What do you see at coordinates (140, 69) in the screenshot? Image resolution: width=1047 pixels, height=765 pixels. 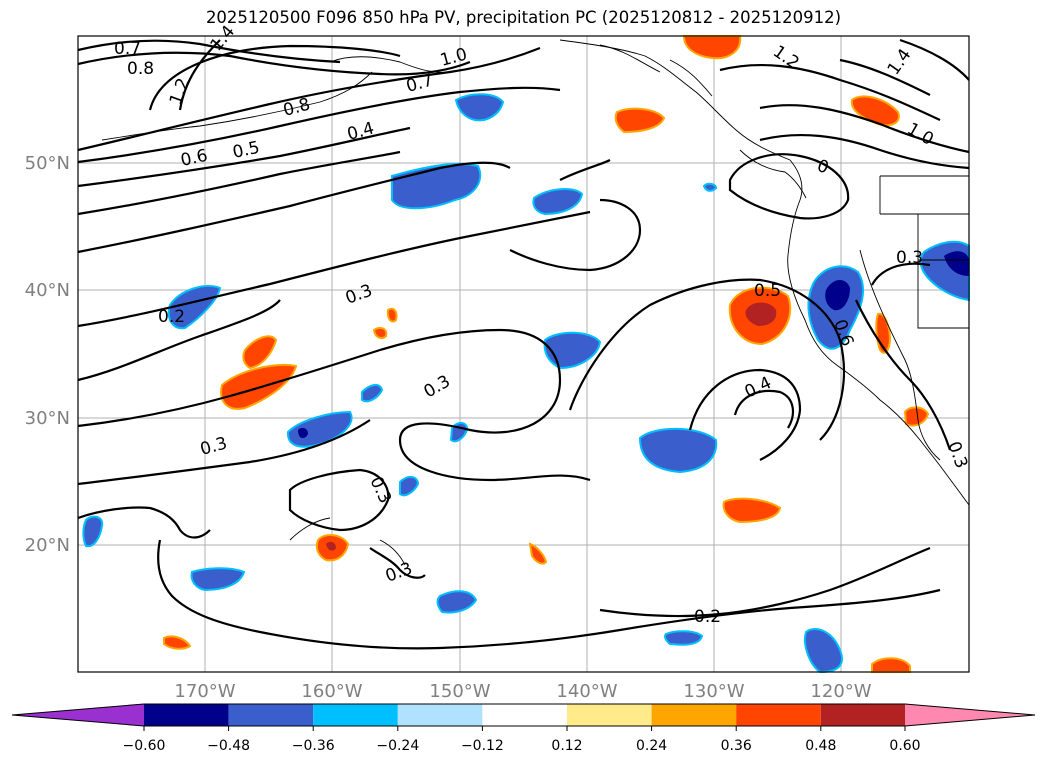 I see `contour-label: 0.8` at bounding box center [140, 69].